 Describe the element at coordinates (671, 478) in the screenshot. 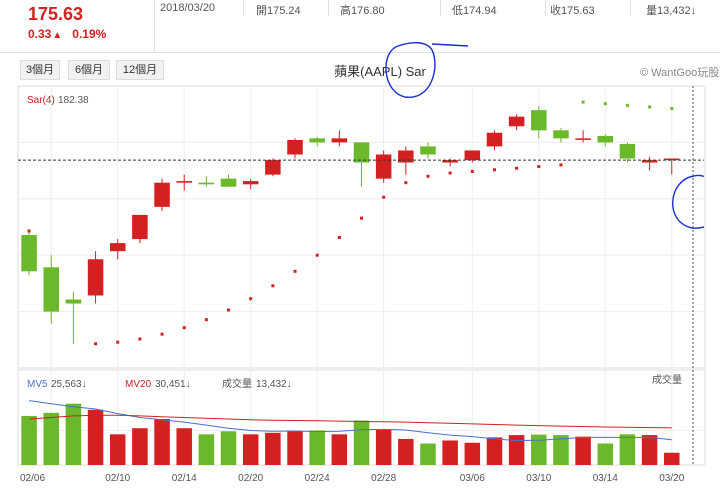

I see `x-tick-label: 03/20` at that location.